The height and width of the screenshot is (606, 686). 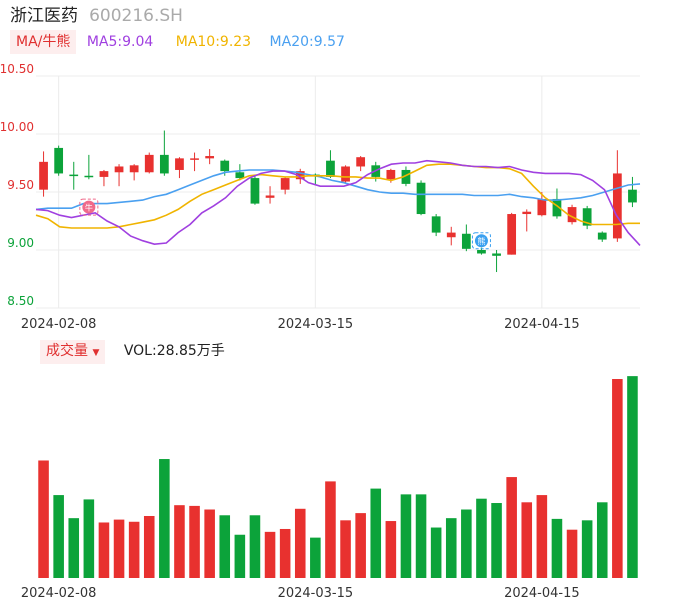 I want to click on ma5-line, so click(x=338, y=202).